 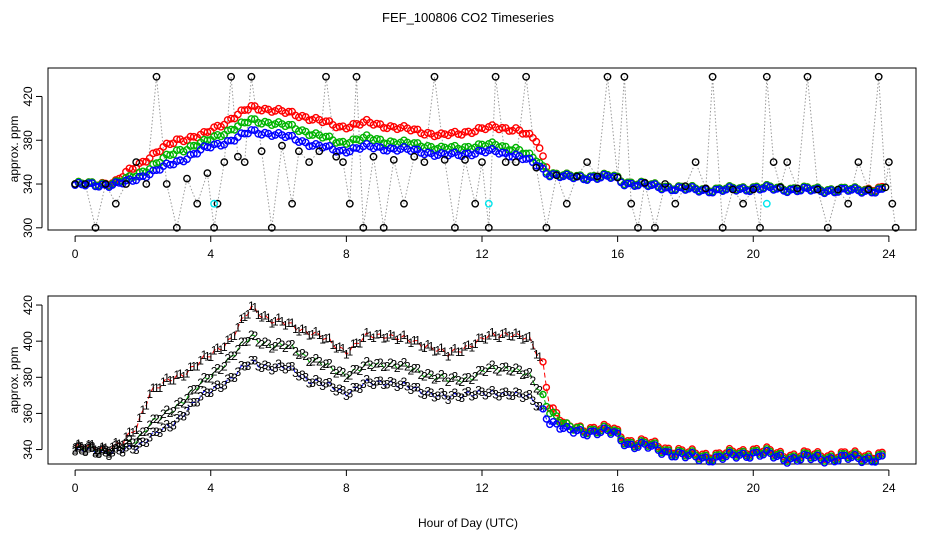 What do you see at coordinates (28, 96) in the screenshot?
I see `top-y-tick-label: 420` at bounding box center [28, 96].